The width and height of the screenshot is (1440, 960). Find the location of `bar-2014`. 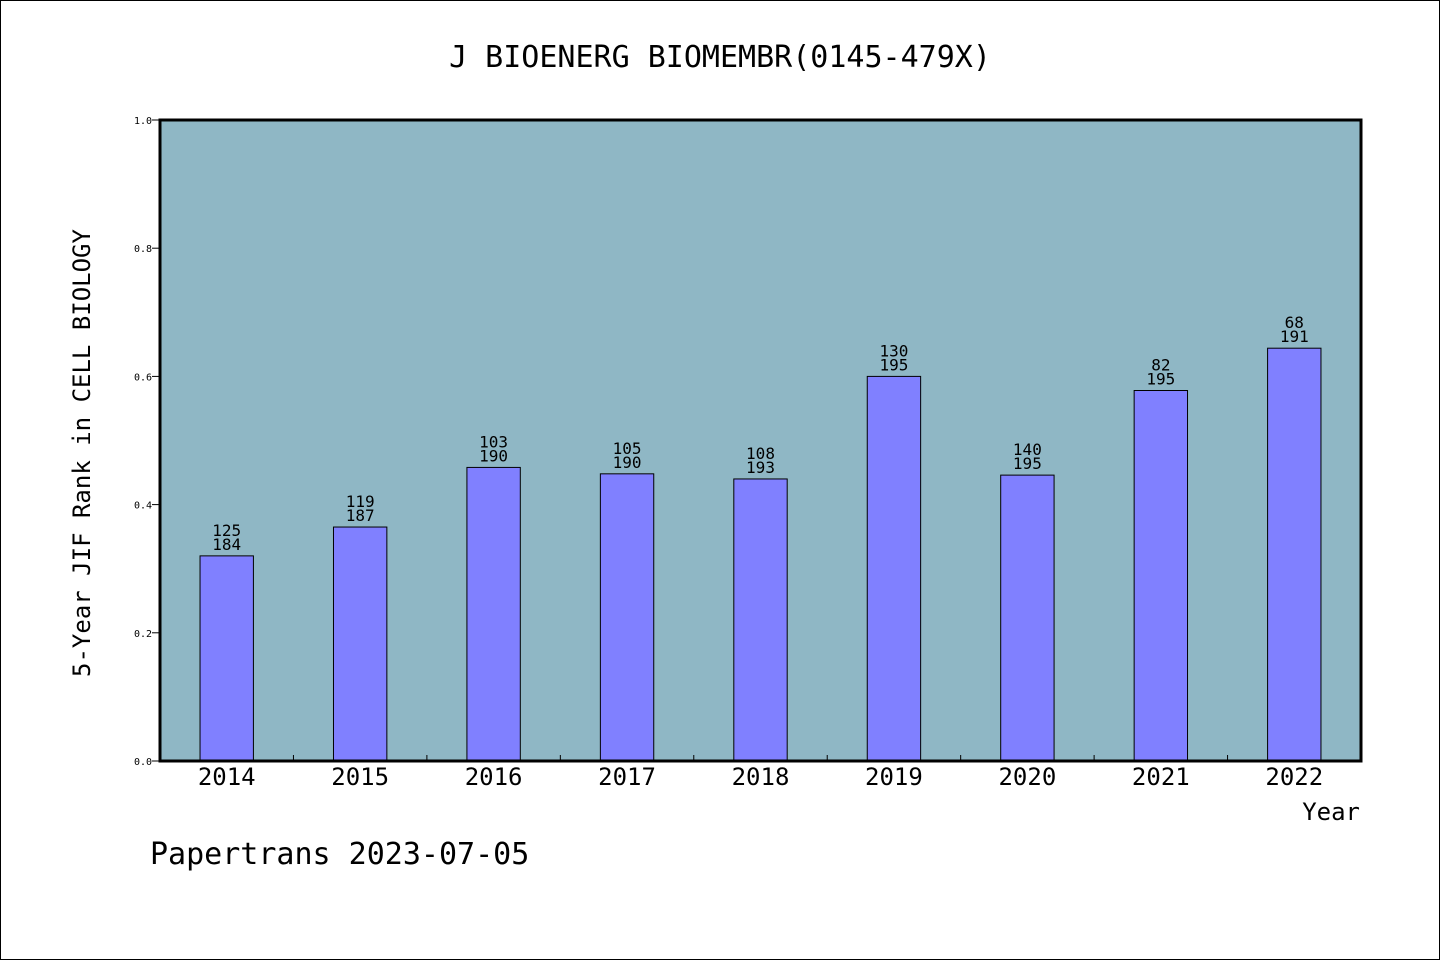

bar-2014 is located at coordinates (226, 658).